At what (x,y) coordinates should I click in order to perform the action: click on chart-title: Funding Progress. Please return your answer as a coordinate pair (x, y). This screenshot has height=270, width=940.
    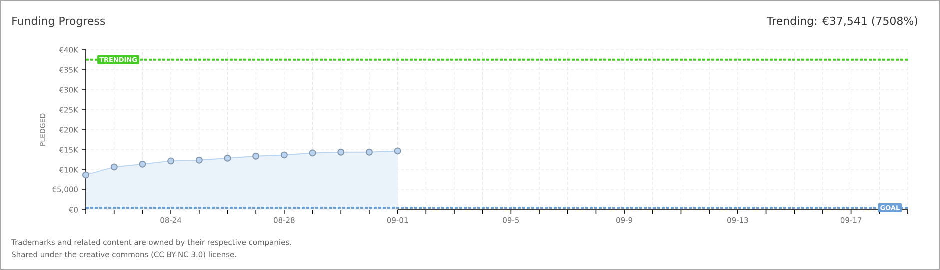
    Looking at the image, I should click on (59, 22).